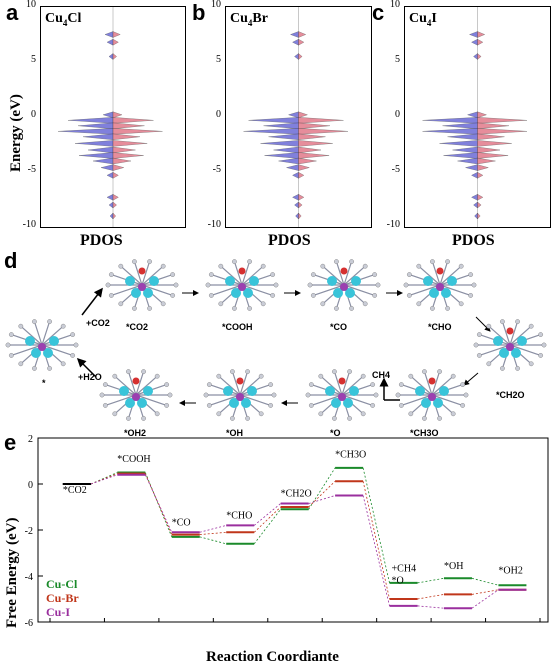  Describe the element at coordinates (350, 455) in the screenshot. I see `fe-state-label: *CH3O` at that location.